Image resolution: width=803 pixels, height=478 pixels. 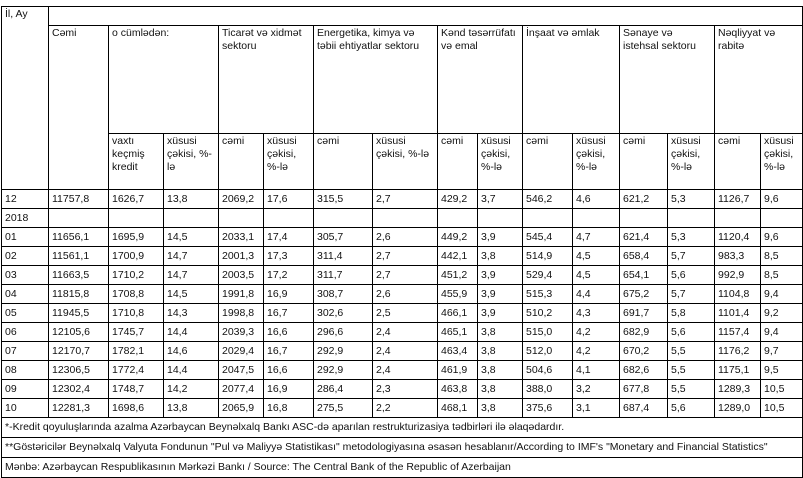 I want to click on value-cell: 1782,1, so click(x=136, y=351).